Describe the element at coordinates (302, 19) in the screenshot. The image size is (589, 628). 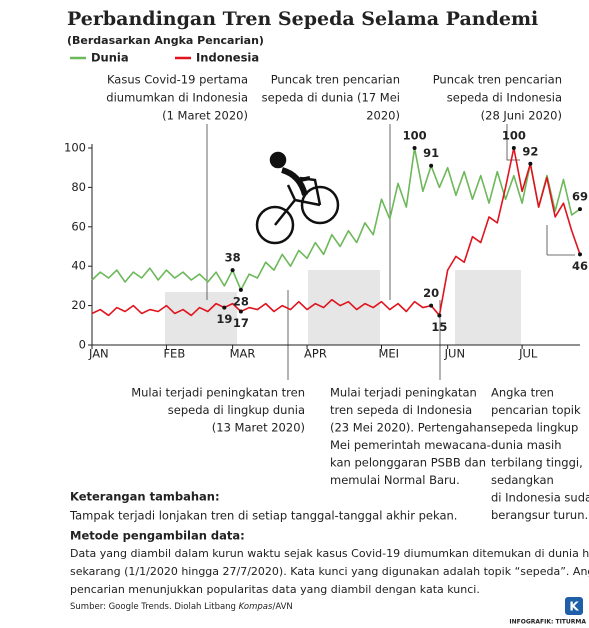
I see `chart-title: Perbandingan Tren Sepeda Selama Pandemi` at that location.